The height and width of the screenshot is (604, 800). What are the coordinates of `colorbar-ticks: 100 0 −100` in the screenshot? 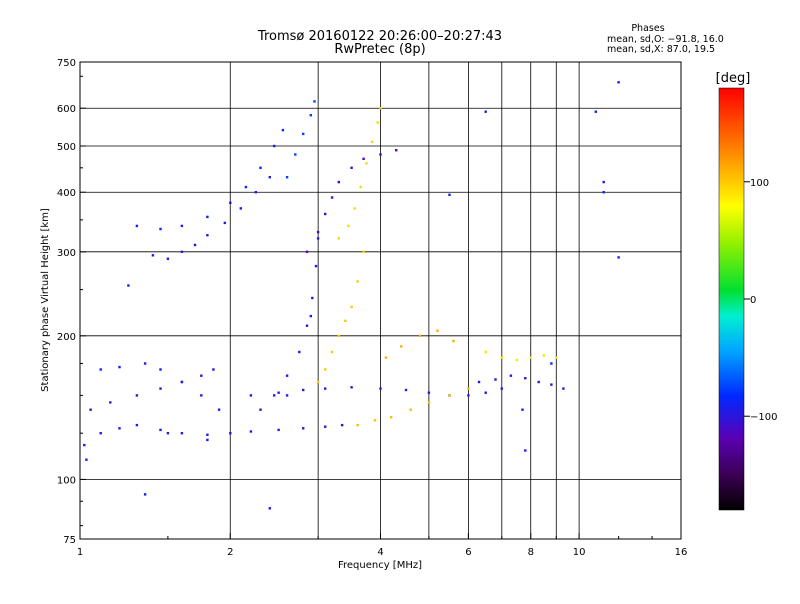 It's located at (760, 300).